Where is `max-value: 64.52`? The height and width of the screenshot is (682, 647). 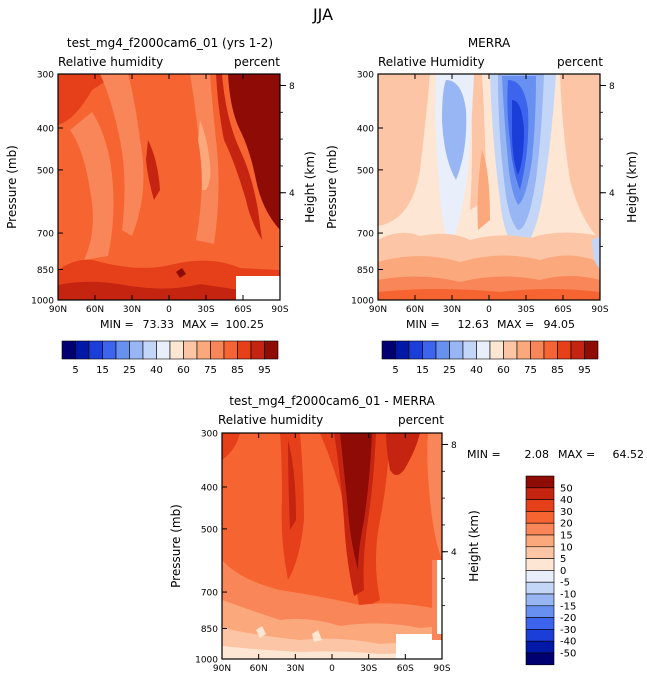
max-value: 64.52 is located at coordinates (629, 454).